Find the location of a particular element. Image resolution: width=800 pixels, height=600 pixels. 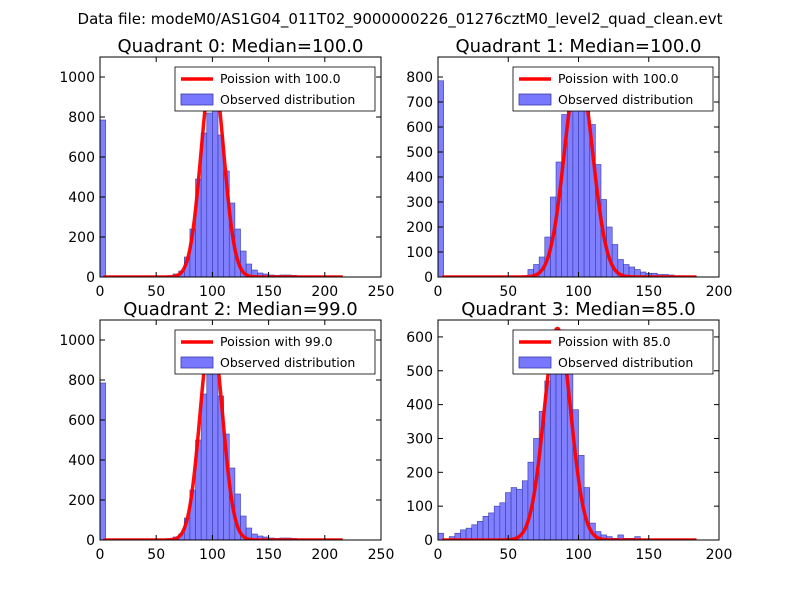

panel-title: Quadrant 2: Median=99.0 is located at coordinates (240, 309).